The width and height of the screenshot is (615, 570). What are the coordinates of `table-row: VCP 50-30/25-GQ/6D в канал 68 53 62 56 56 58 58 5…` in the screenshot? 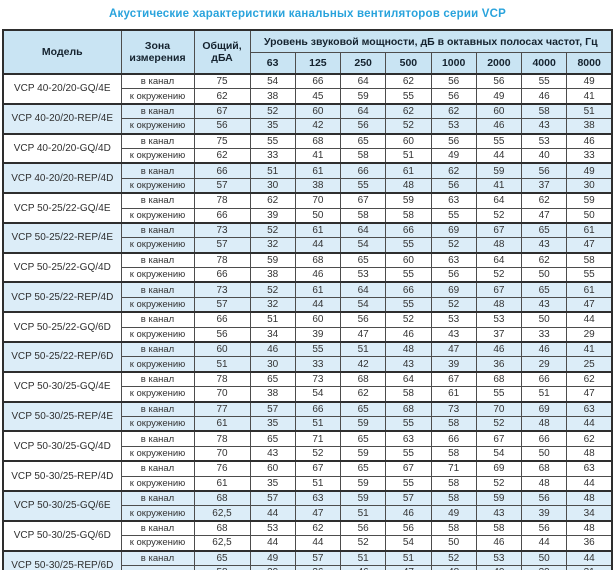 It's located at (307, 535).